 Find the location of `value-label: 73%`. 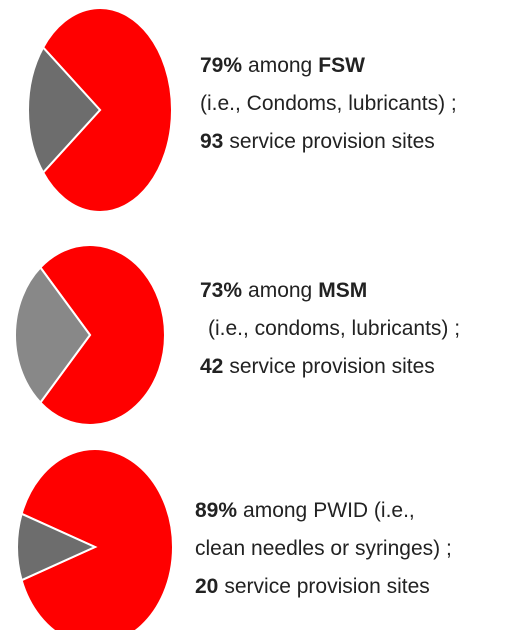

value-label: 73% is located at coordinates (221, 290).